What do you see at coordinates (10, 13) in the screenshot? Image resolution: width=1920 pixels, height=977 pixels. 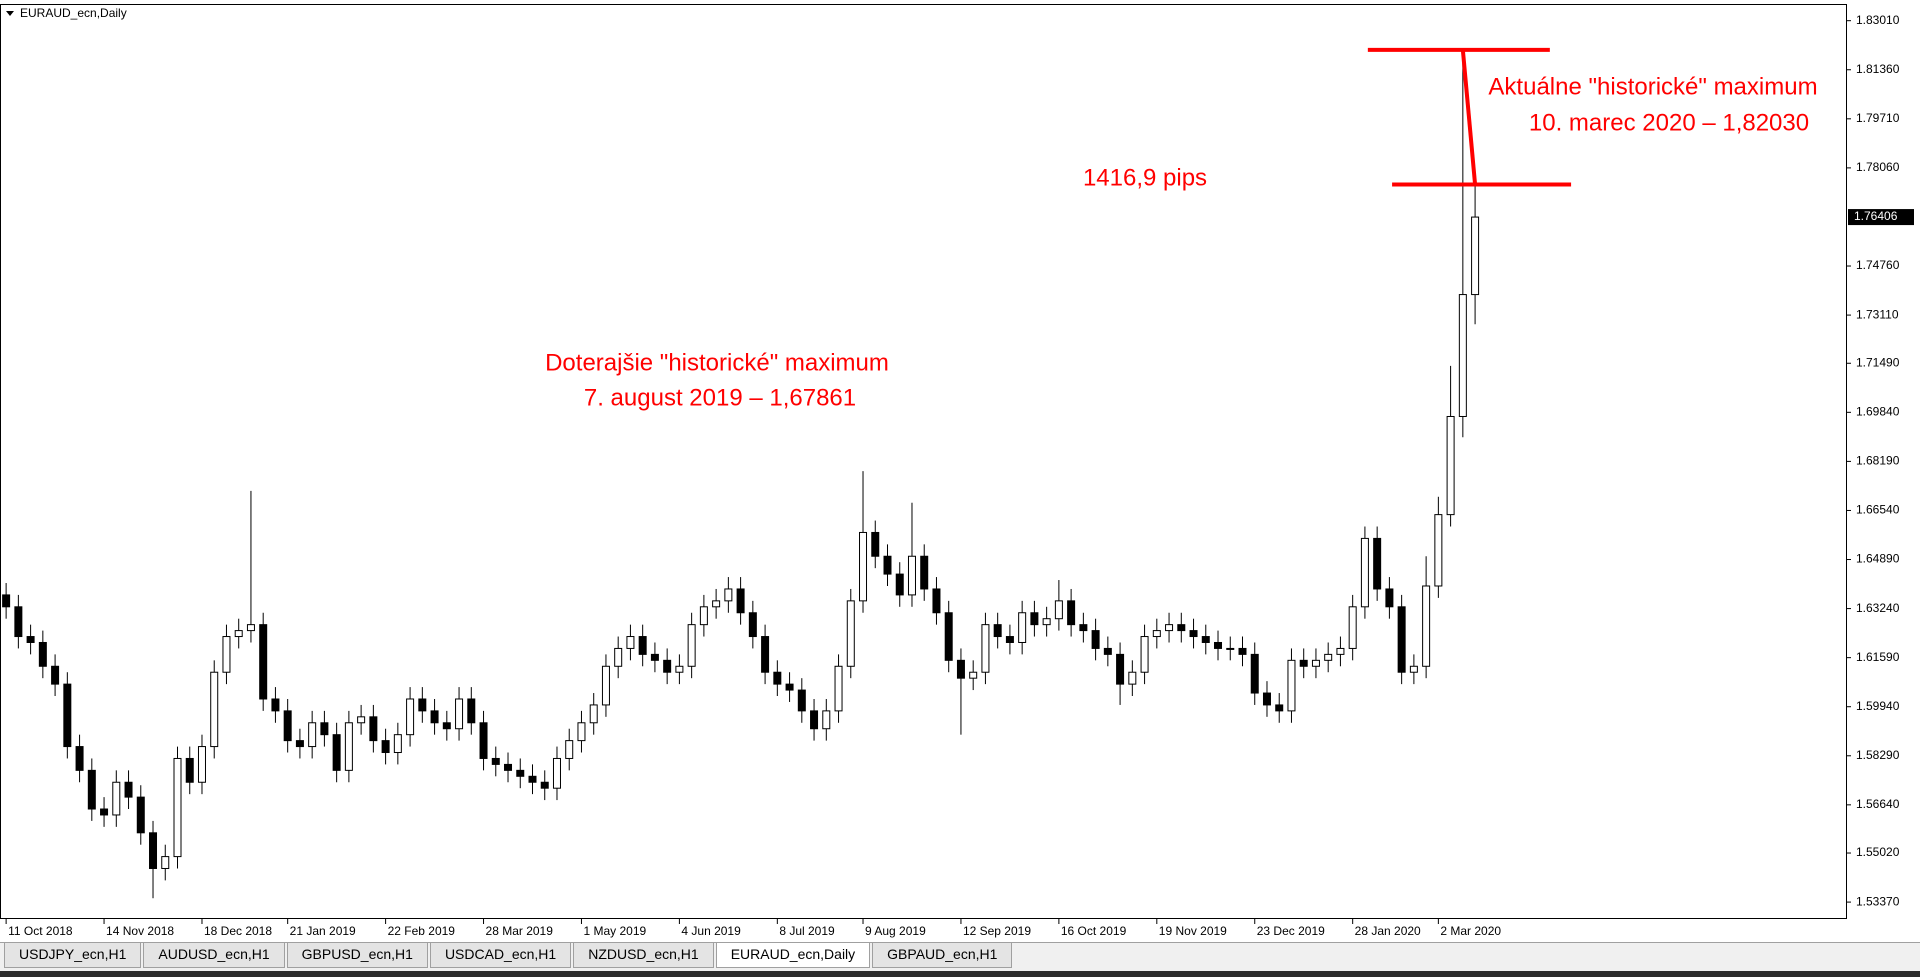 I see `menu-arrow` at bounding box center [10, 13].